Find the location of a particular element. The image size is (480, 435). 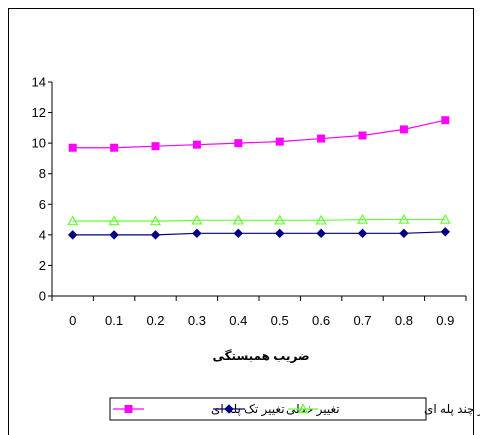

y-tick-label: 0 is located at coordinates (42, 296).